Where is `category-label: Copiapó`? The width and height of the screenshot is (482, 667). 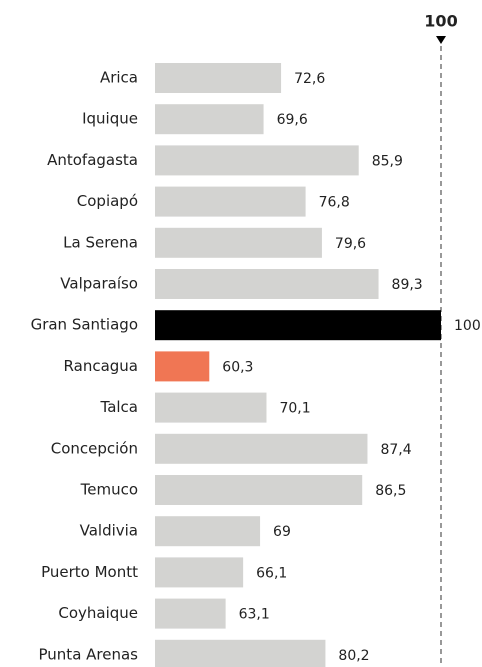
category-label: Copiapó is located at coordinates (107, 201).